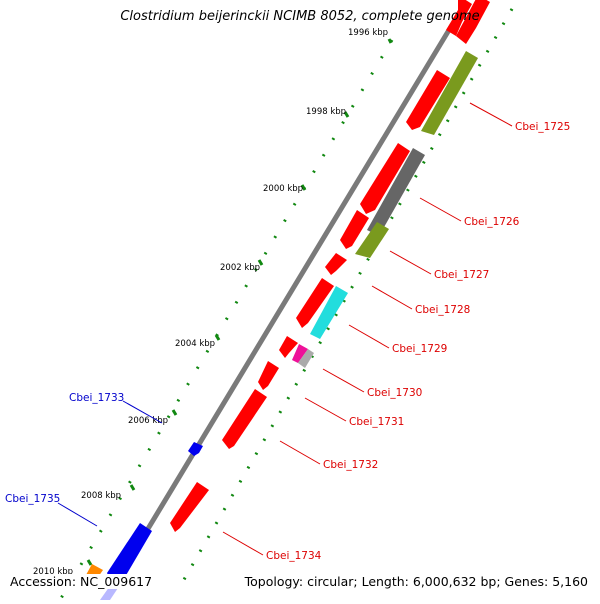 Image resolution: width=600 pixels, height=604 pixels. Describe the element at coordinates (294, 556) in the screenshot. I see `gene-label-cbei-1734: Cbei_1734` at that location.